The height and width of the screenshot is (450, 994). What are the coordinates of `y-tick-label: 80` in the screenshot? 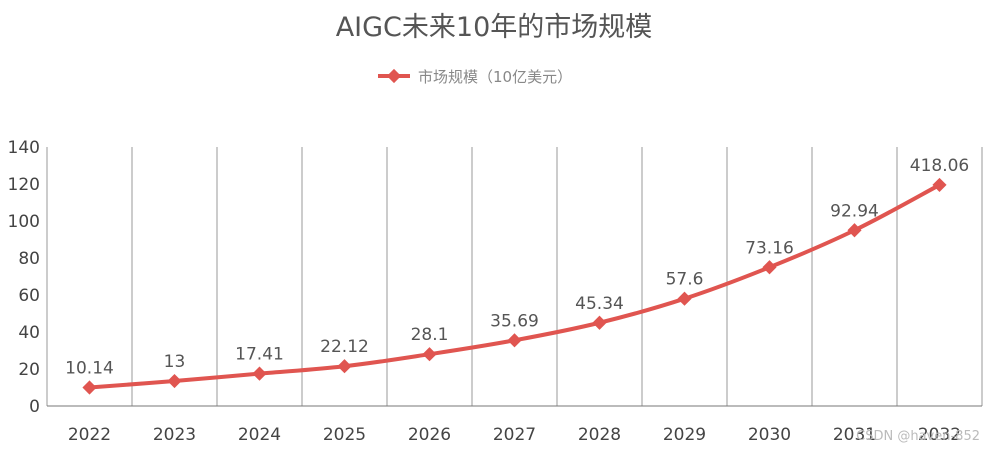 It's located at (29, 259).